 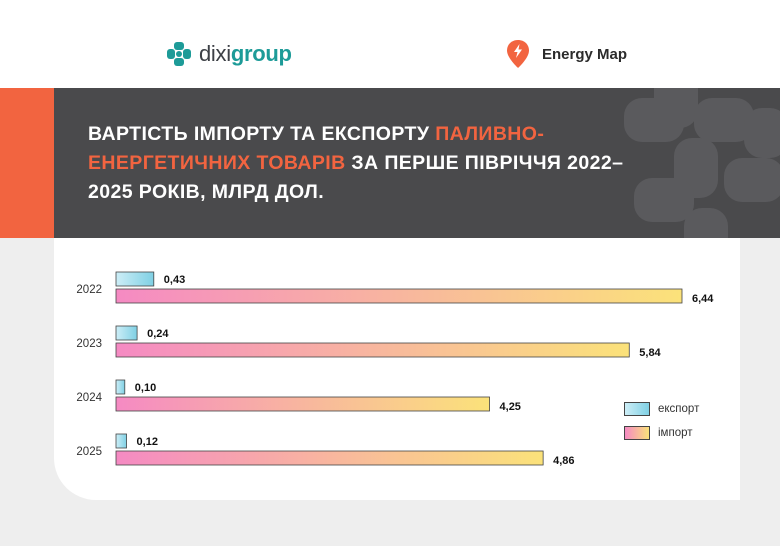 I want to click on legend-item-export: експорт, so click(x=661, y=409).